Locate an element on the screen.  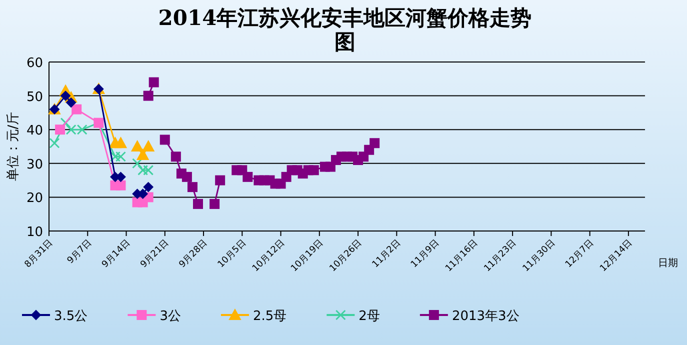
x-tick-label: 11月2日 is located at coordinates (386, 254).